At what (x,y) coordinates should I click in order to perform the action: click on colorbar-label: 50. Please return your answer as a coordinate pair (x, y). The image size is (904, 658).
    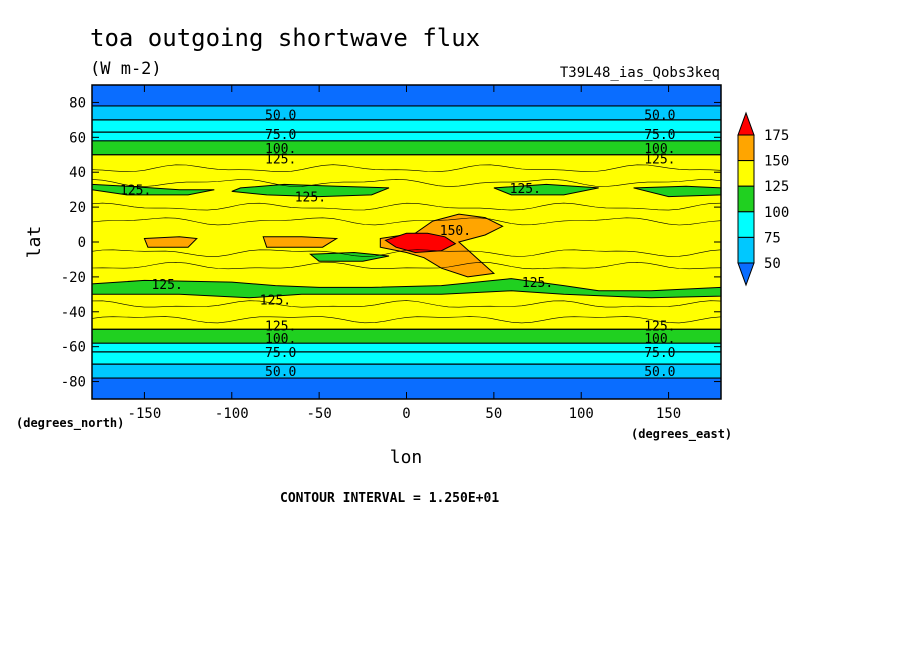
    Looking at the image, I should click on (772, 264).